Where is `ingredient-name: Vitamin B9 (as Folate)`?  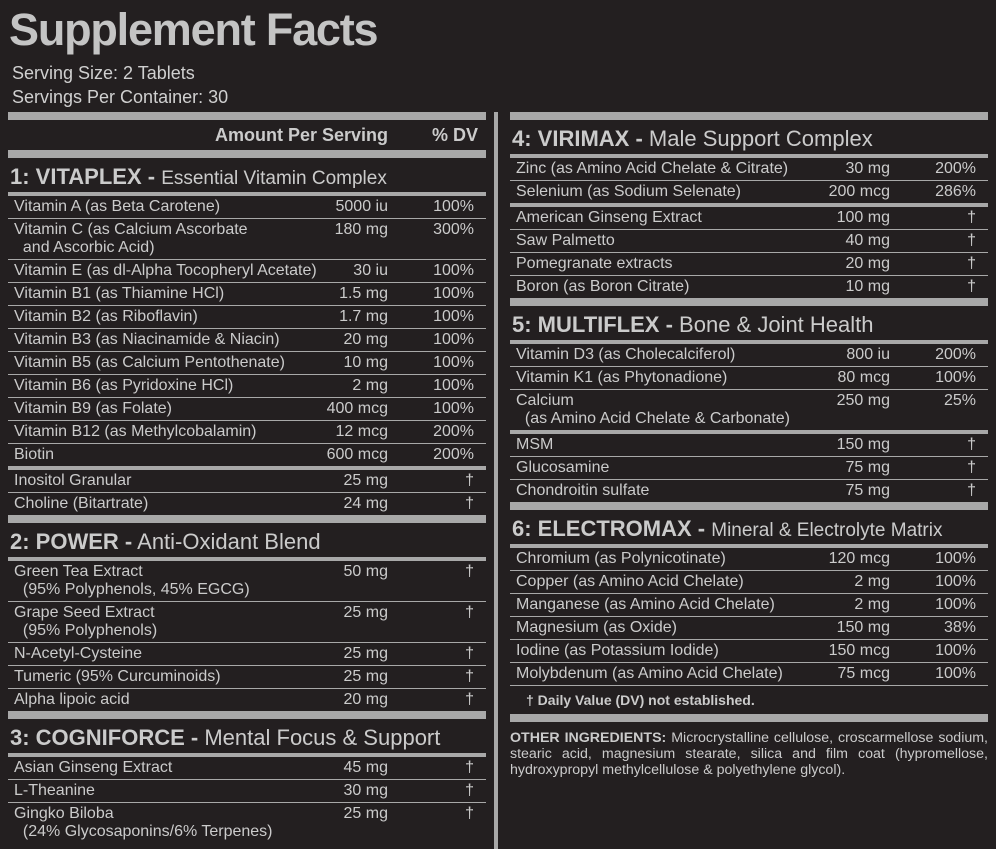 ingredient-name: Vitamin B9 (as Folate) is located at coordinates (93, 408).